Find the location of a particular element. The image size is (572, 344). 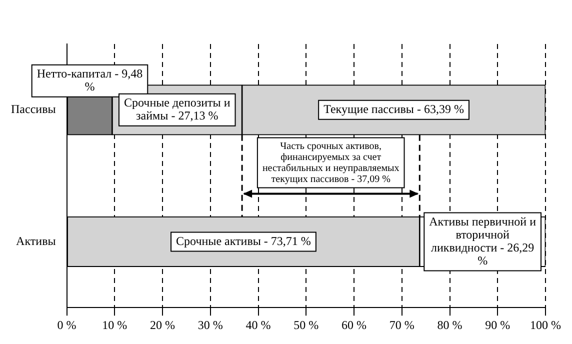

x-tick-label: 60 % is located at coordinates (354, 325).